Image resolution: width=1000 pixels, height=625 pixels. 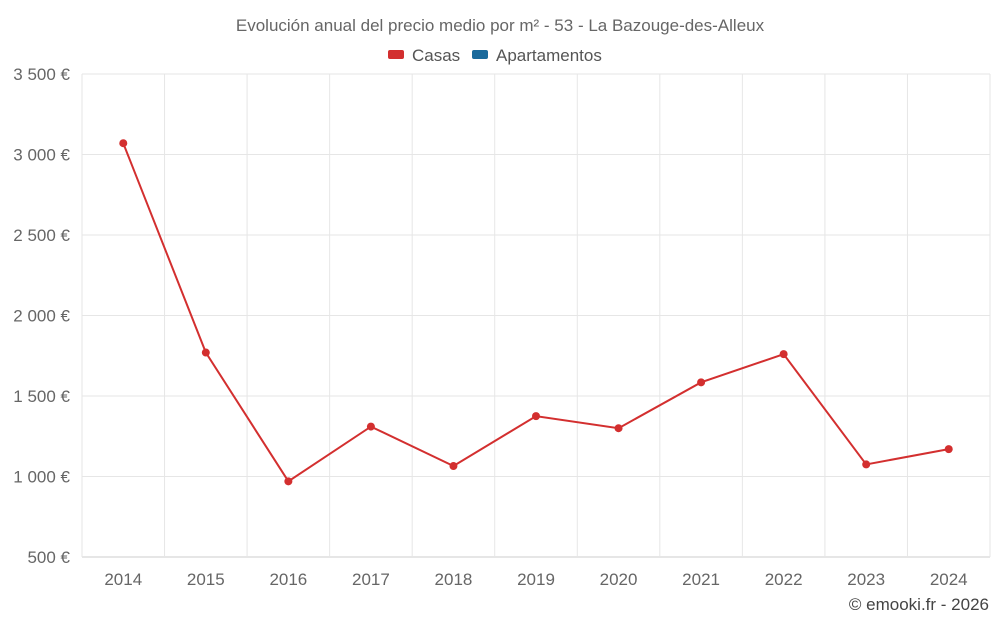 What do you see at coordinates (371, 579) in the screenshot?
I see `x-tick-label: 2017` at bounding box center [371, 579].